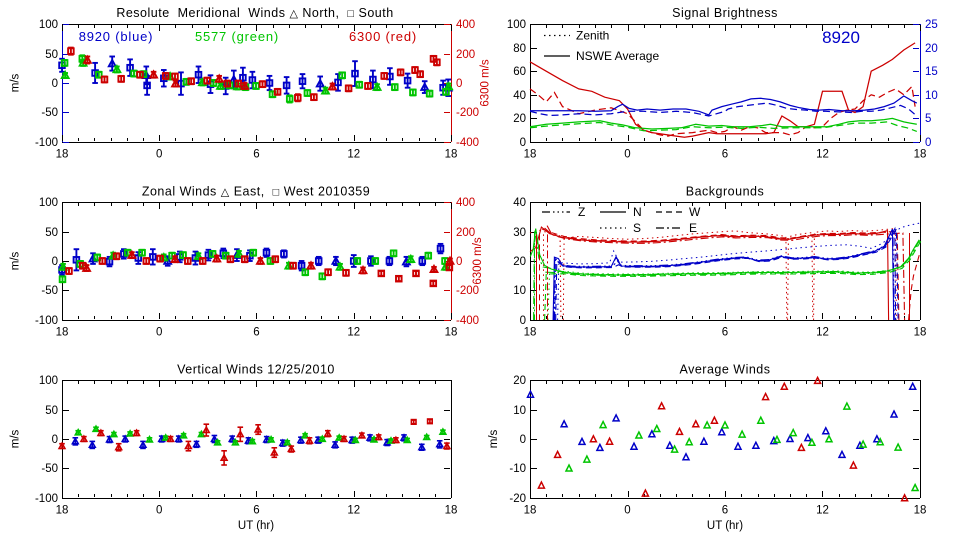  What do you see at coordinates (383, 36) in the screenshot?
I see `svg-text: 6300 (red)` at bounding box center [383, 36].